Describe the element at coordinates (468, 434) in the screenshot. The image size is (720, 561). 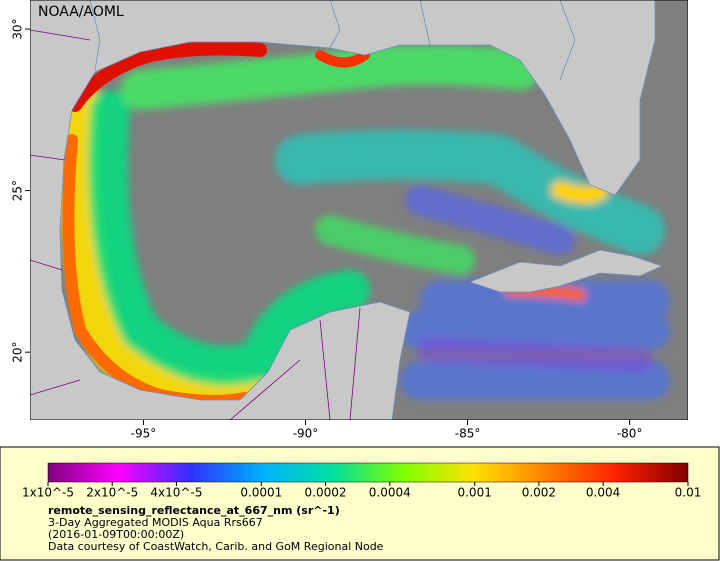
I see `x-tick-label: -85°` at that location.